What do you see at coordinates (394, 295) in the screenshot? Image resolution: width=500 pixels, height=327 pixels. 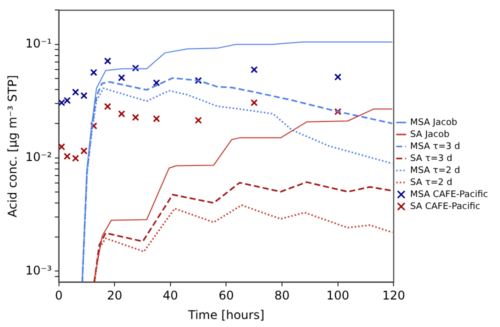 I see `x-tick-label: 120` at bounding box center [394, 295].